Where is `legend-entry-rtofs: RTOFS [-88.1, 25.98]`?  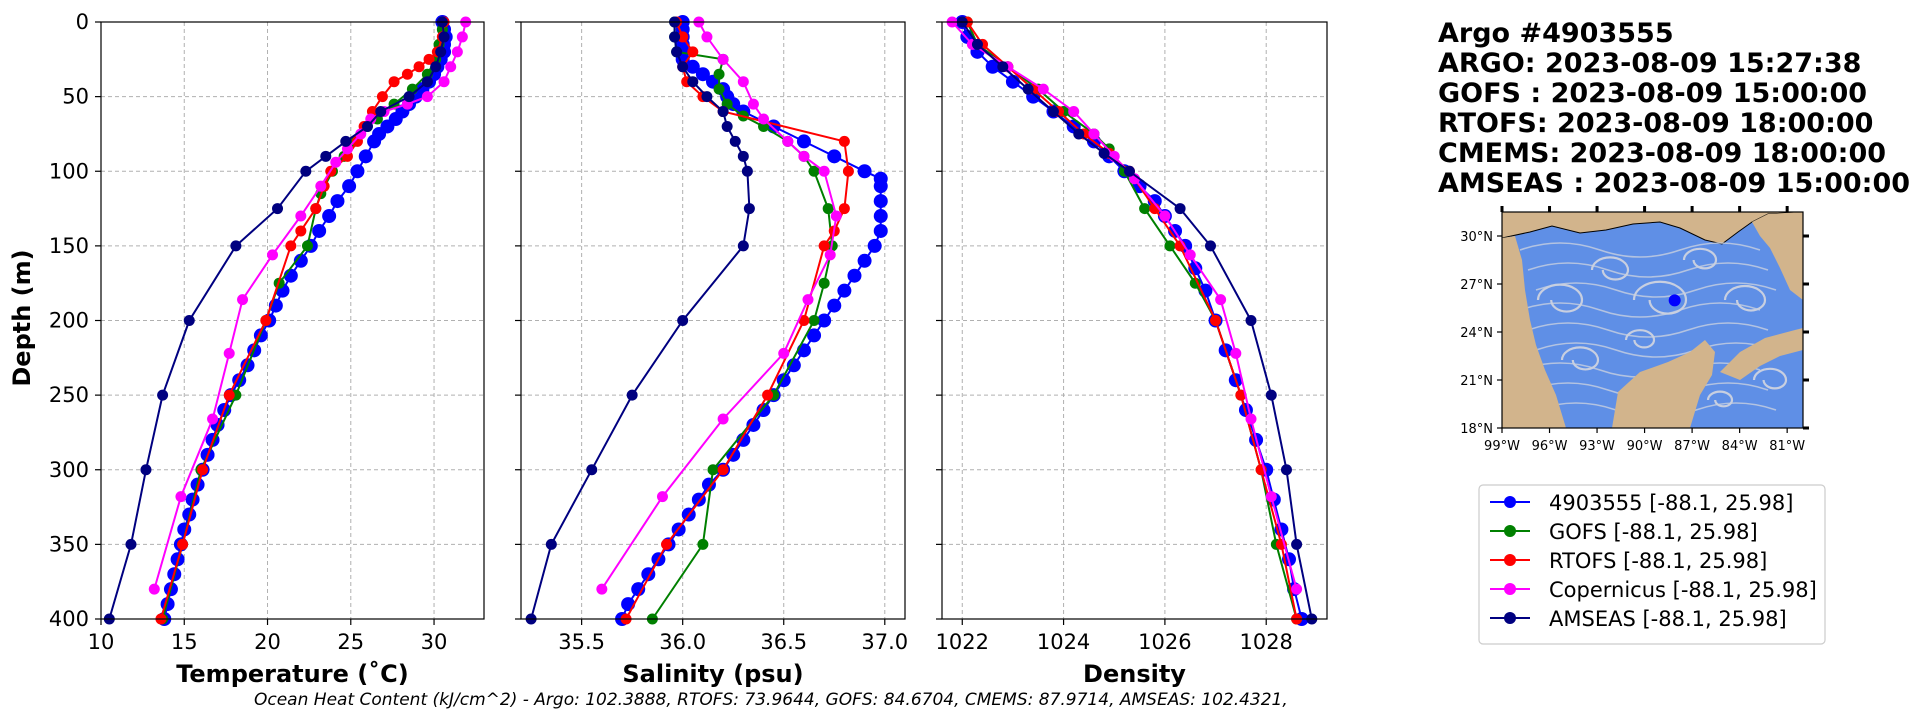 legend-entry-rtofs: RTOFS [-88.1, 25.98] is located at coordinates (1628, 561).